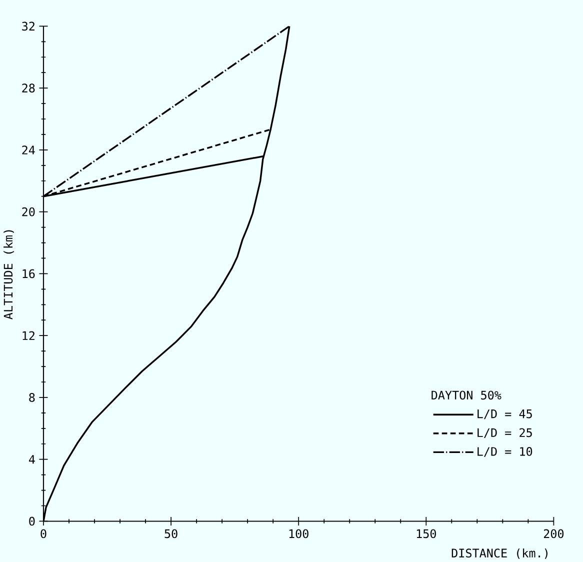 This screenshot has width=583, height=562. Describe the element at coordinates (28, 149) in the screenshot. I see `y-tick-label: 24` at that location.